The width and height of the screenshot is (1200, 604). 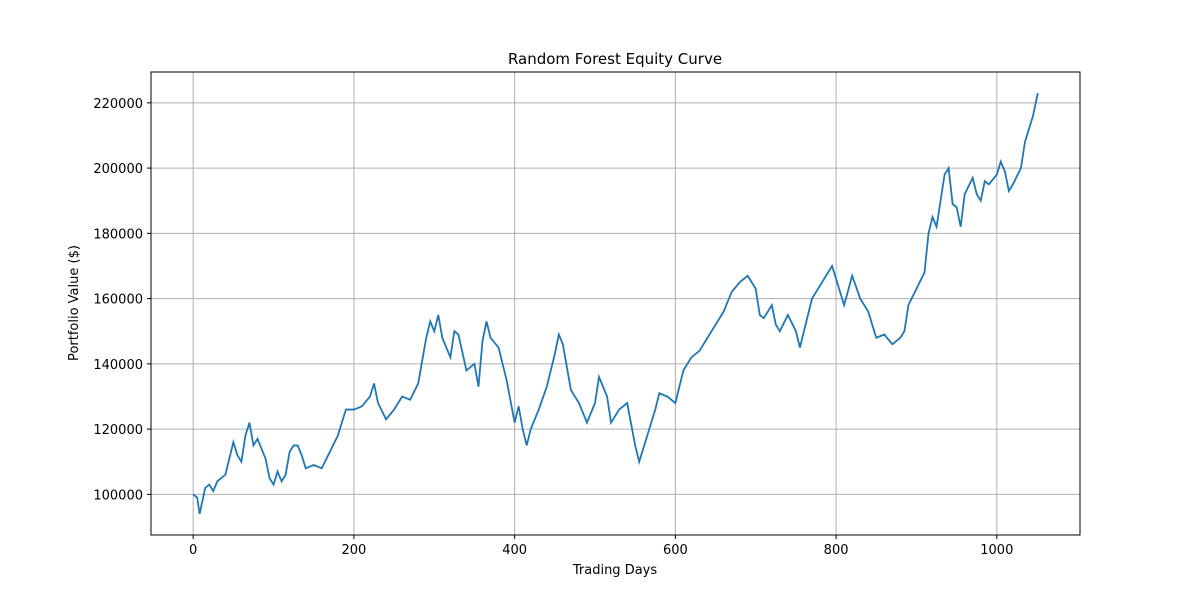 What do you see at coordinates (193, 550) in the screenshot?
I see `x-tick-label: 0` at bounding box center [193, 550].